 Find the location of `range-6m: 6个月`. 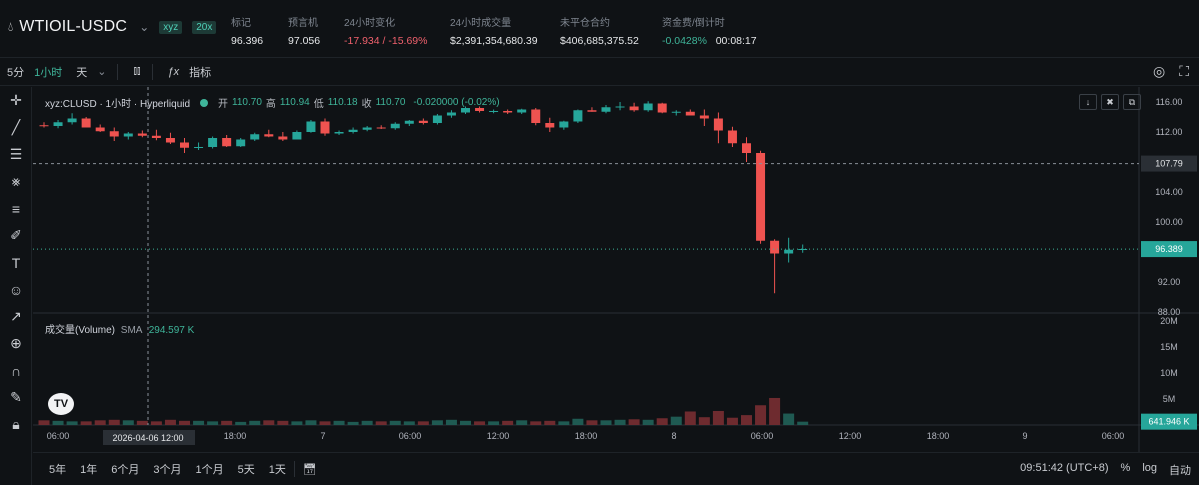

range-6m: 6个月 is located at coordinates (125, 470).